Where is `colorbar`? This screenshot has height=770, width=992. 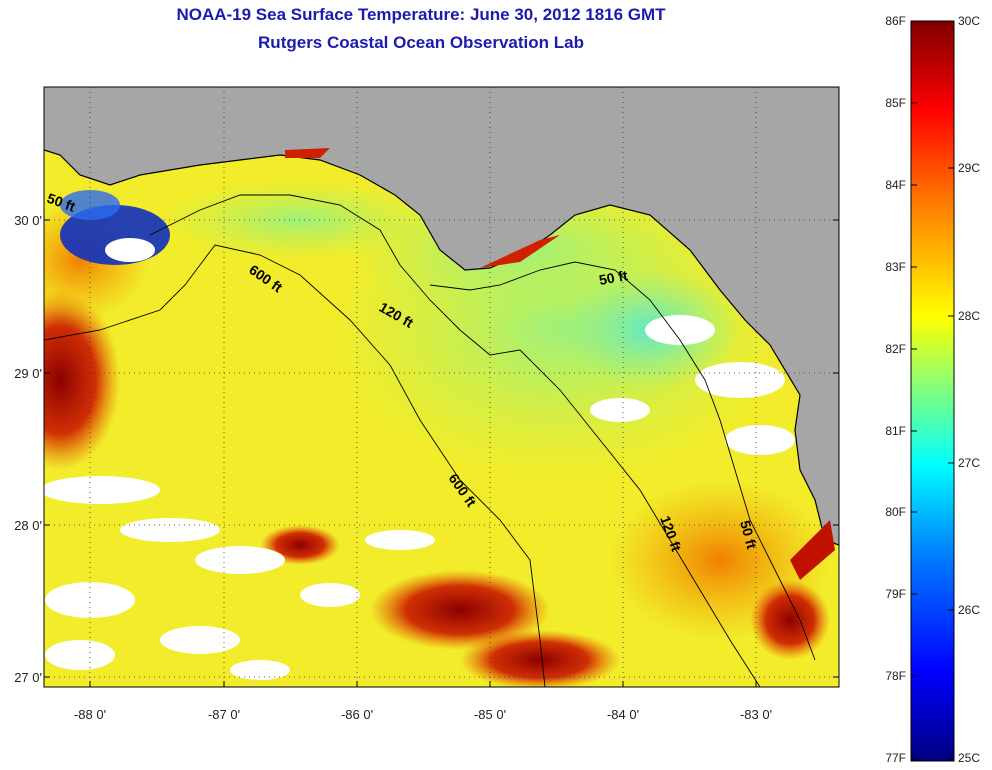 colorbar is located at coordinates (932, 391).